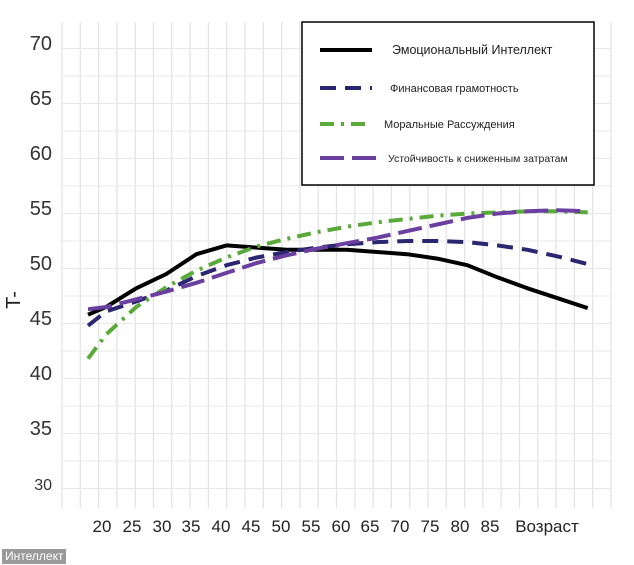 The image size is (634, 565). Describe the element at coordinates (547, 526) in the screenshot. I see `x-tick-label: Возраст` at that location.